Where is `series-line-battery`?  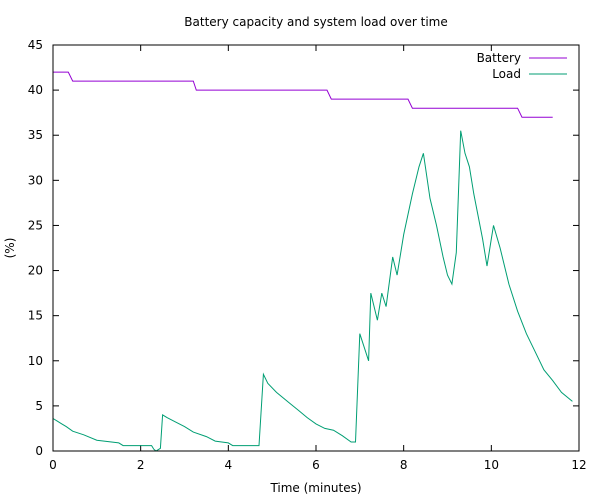 series-line-battery is located at coordinates (303, 94).